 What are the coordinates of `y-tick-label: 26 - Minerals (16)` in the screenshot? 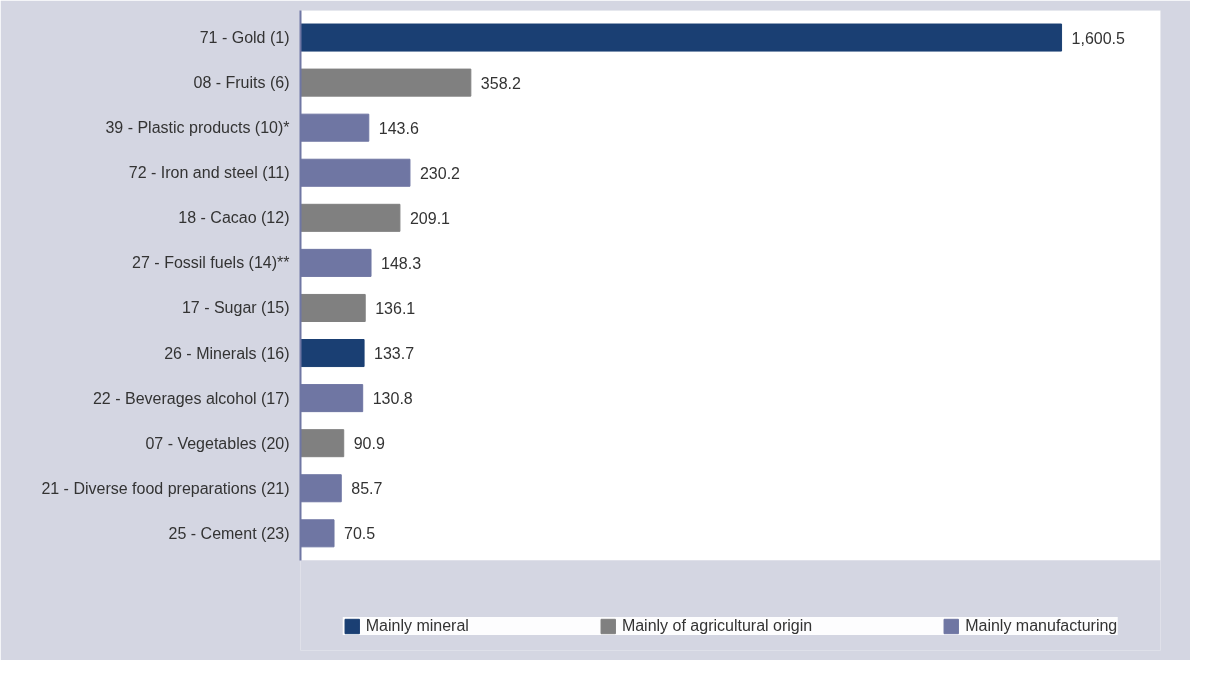 It's located at (227, 353).